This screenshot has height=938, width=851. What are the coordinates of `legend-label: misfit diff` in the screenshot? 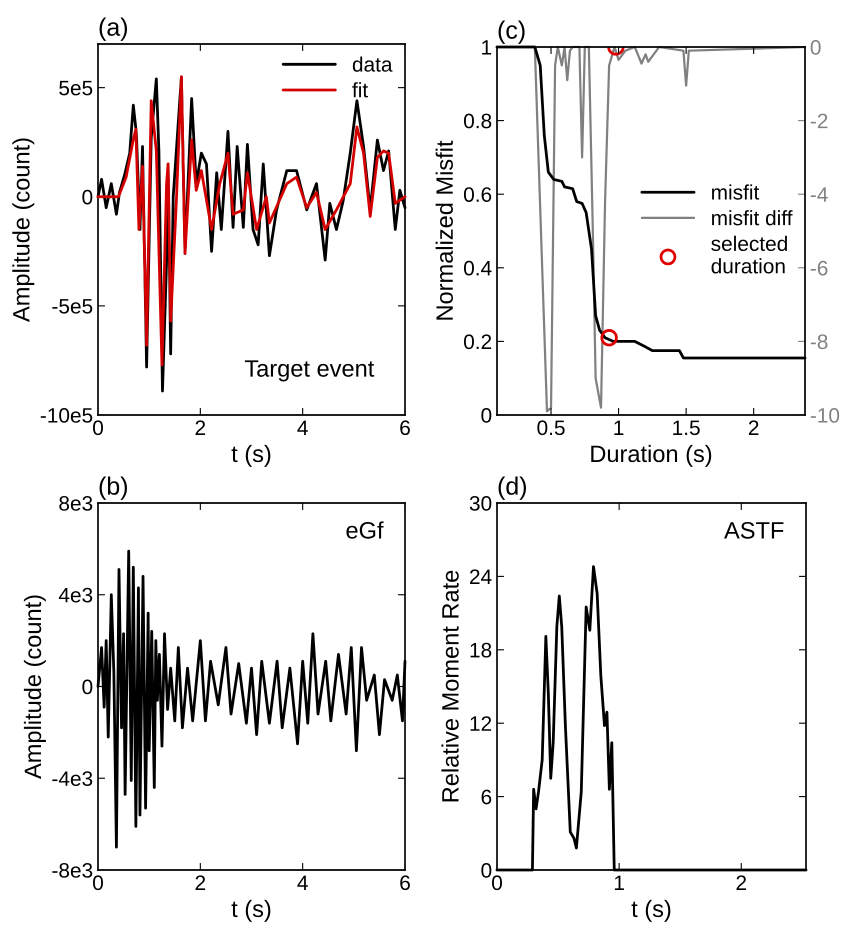 It's located at (752, 218).